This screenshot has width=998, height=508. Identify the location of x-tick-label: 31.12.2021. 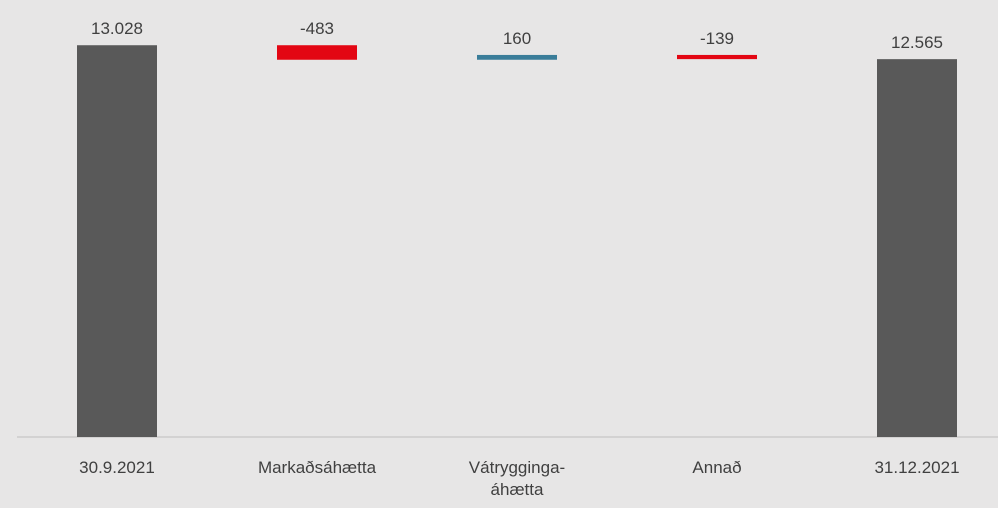
(917, 467).